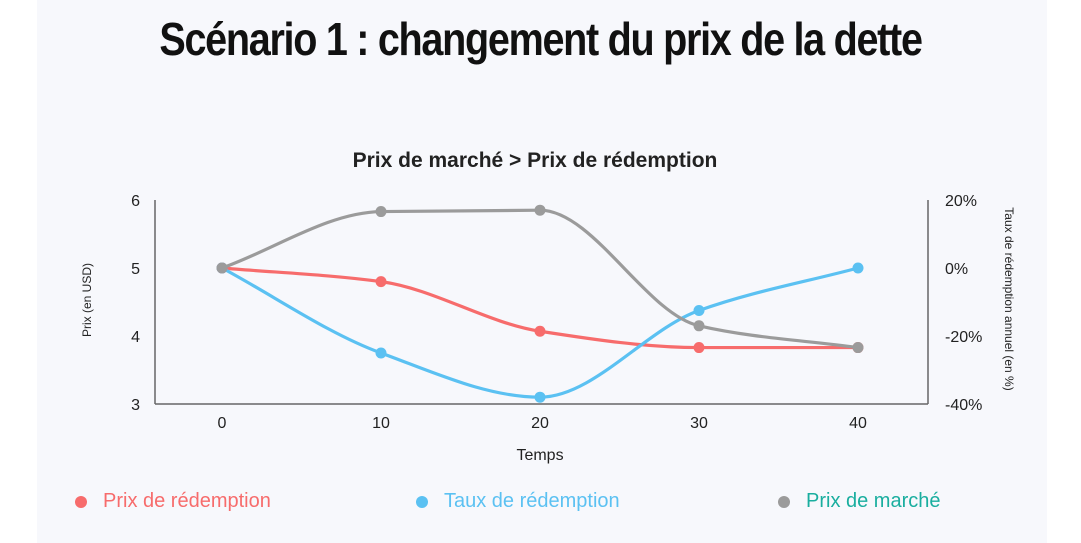  Describe the element at coordinates (135, 337) in the screenshot. I see `y-tick-label: 4` at that location.